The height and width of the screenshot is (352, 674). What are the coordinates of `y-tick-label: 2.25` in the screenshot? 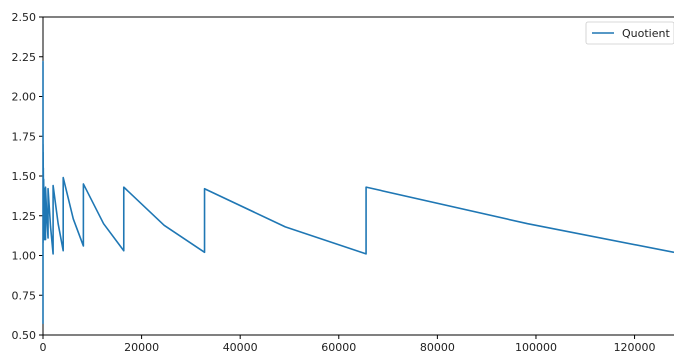 It's located at (24, 57).